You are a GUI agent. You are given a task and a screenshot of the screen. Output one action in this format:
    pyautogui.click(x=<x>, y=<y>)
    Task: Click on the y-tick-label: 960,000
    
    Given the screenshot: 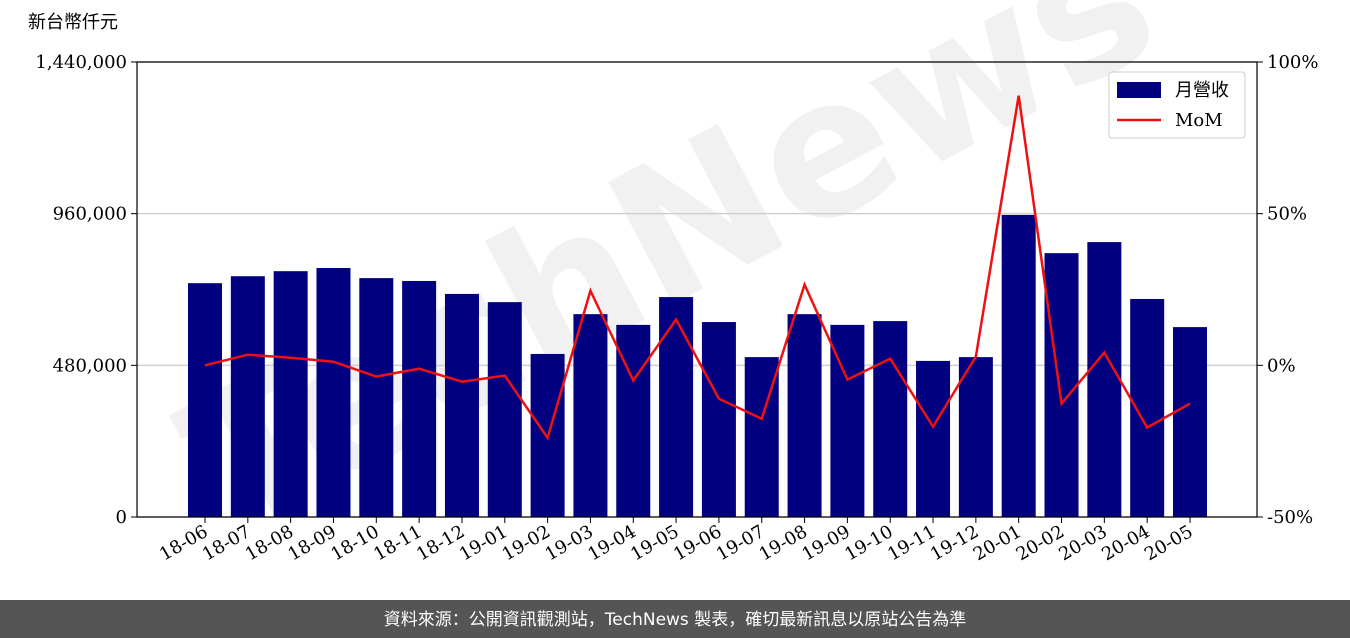 What is the action you would take?
    pyautogui.click(x=90, y=214)
    